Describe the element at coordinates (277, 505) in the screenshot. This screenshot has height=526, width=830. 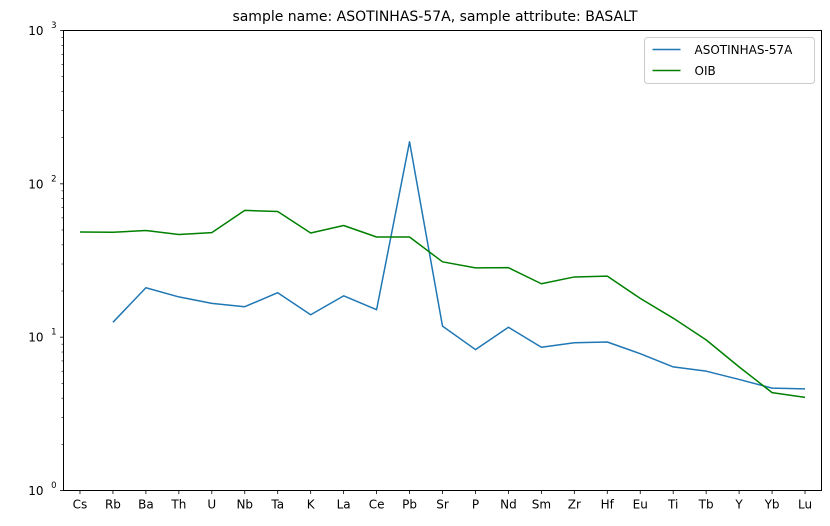
I see `x-tick-label: Ta` at that location.